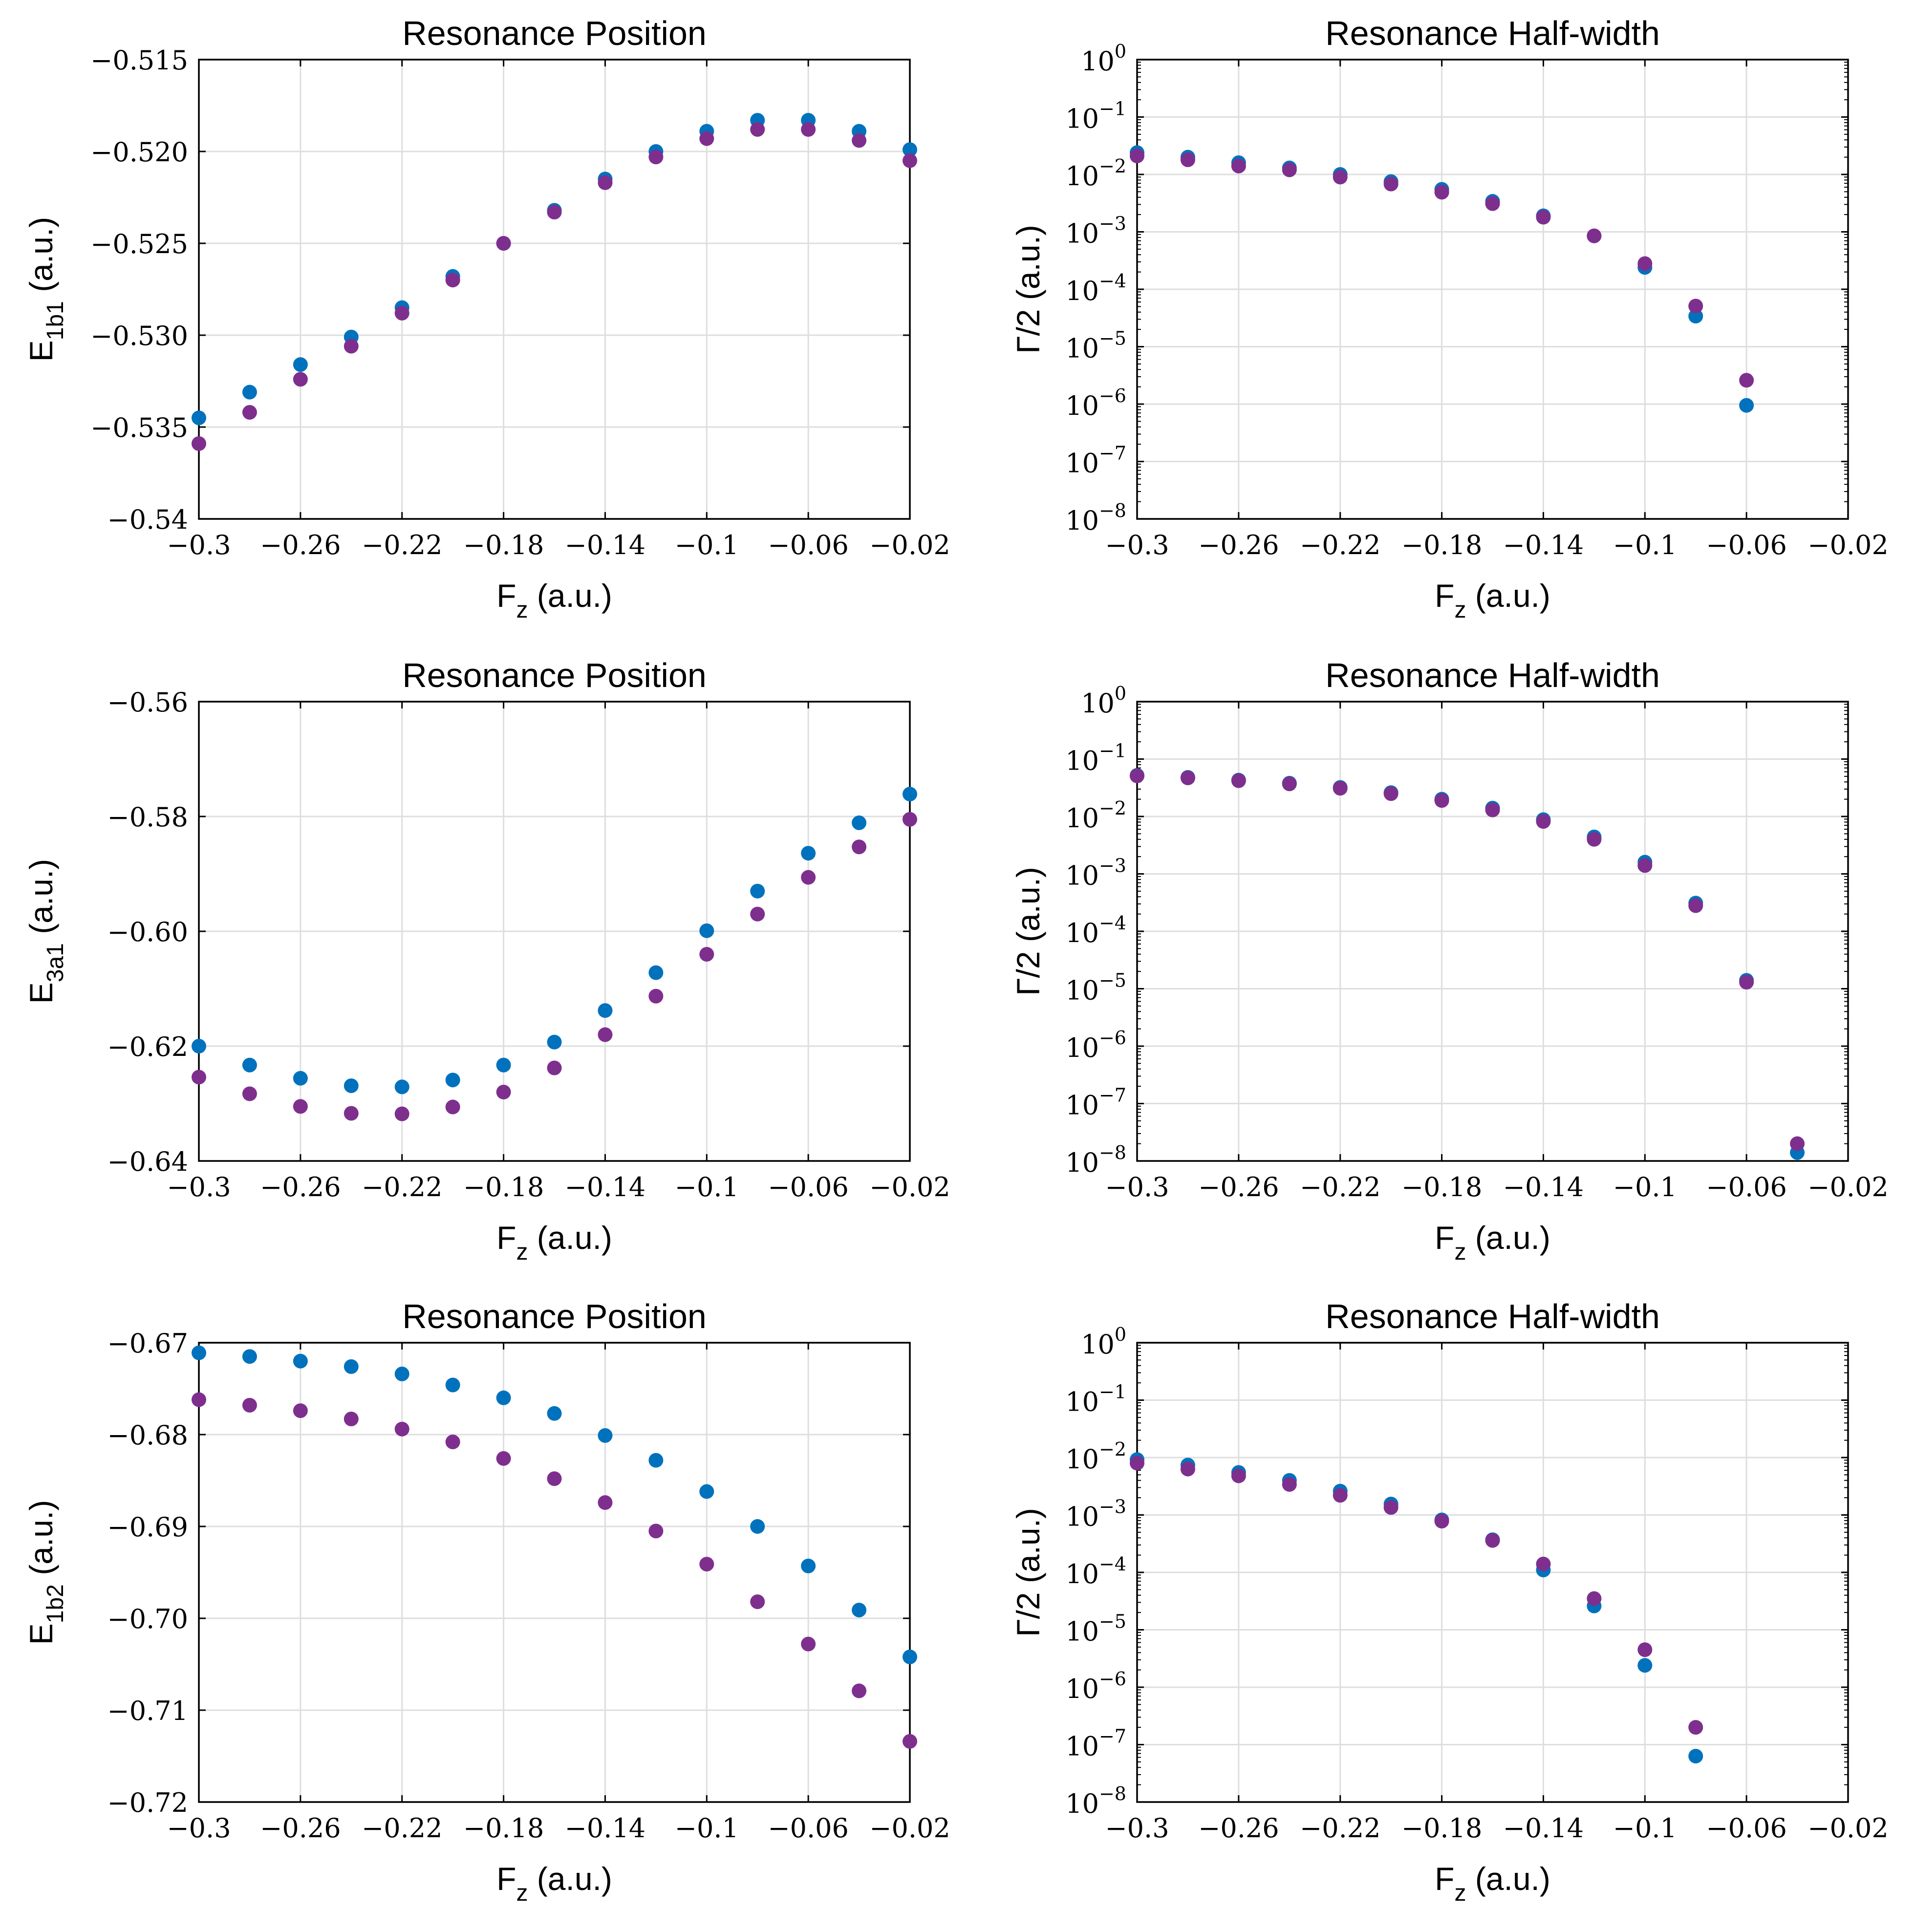  I want to click on y-tick-label: −0.520, so click(139, 152).